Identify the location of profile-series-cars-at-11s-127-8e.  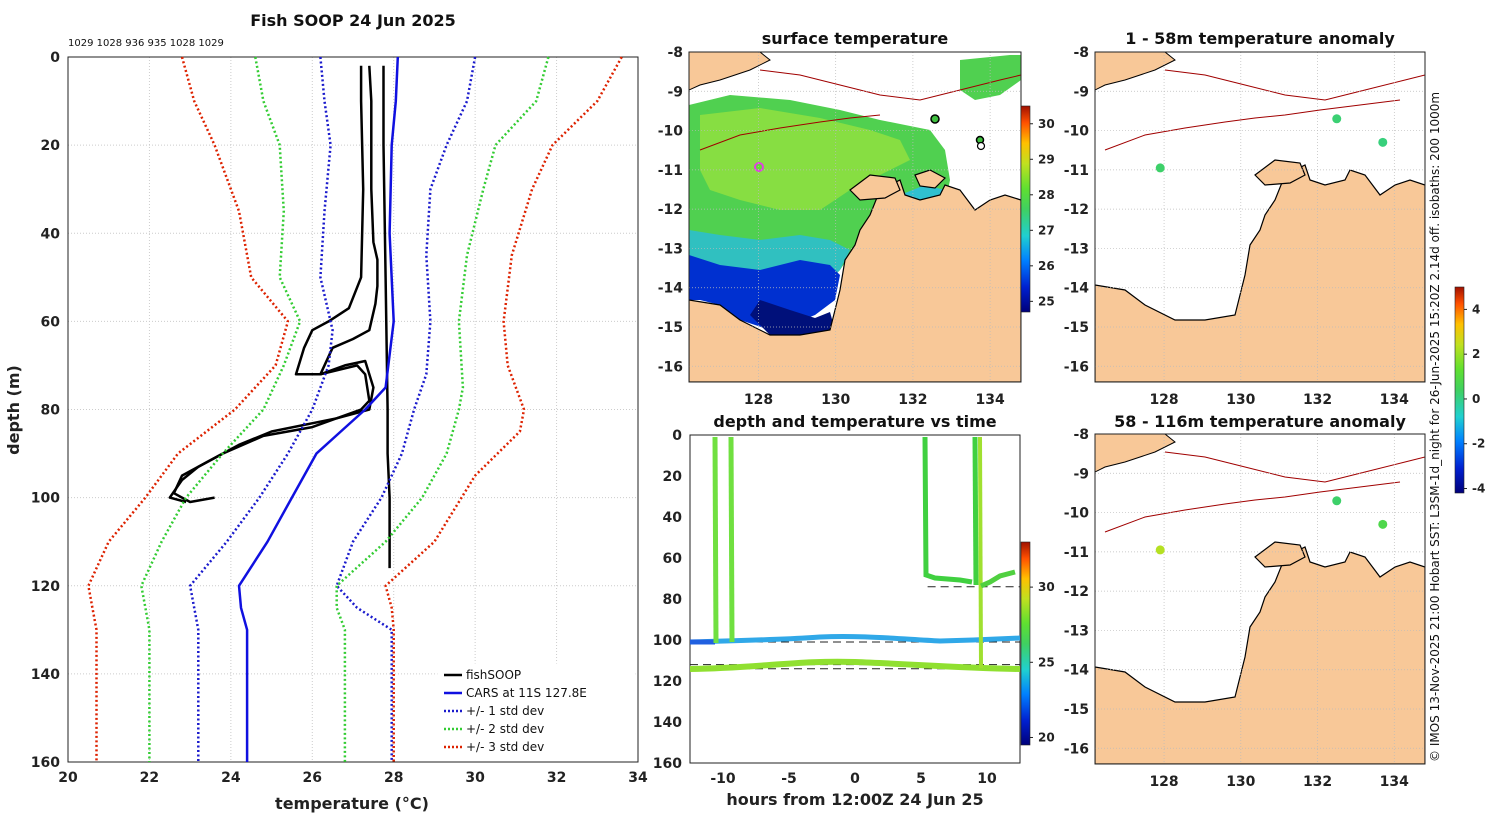
(318, 409).